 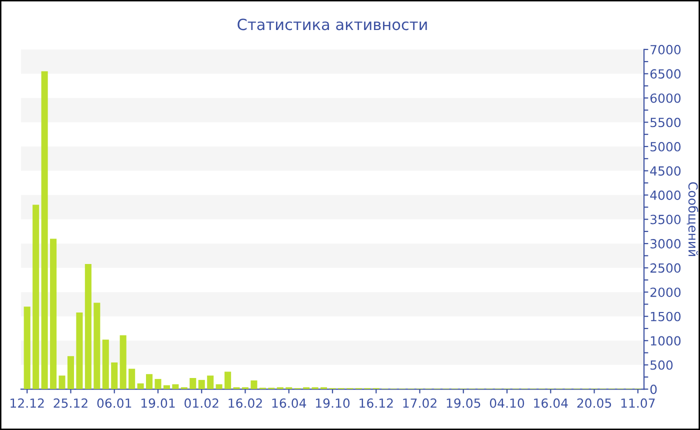 What do you see at coordinates (665, 317) in the screenshot?
I see `y-tick-label: 1500` at bounding box center [665, 317].